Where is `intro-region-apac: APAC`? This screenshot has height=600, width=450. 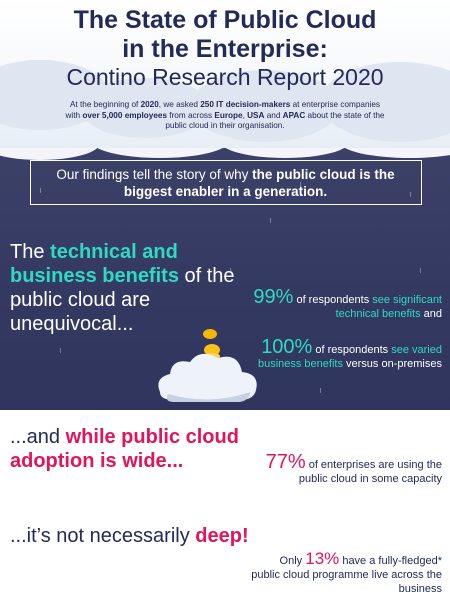 intro-region-apac: APAC is located at coordinates (294, 115).